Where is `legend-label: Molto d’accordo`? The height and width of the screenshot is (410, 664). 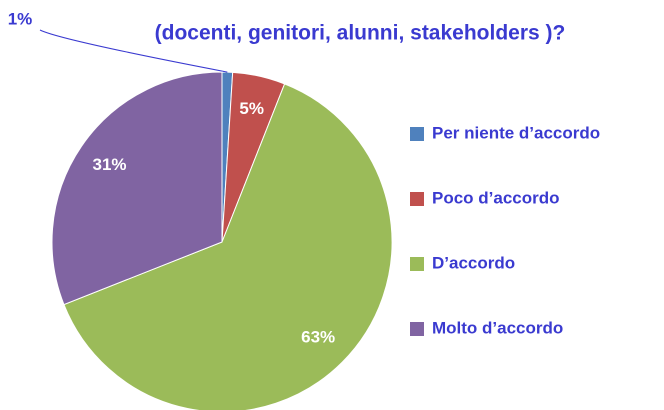 legend-label: Molto d’accordo is located at coordinates (497, 327).